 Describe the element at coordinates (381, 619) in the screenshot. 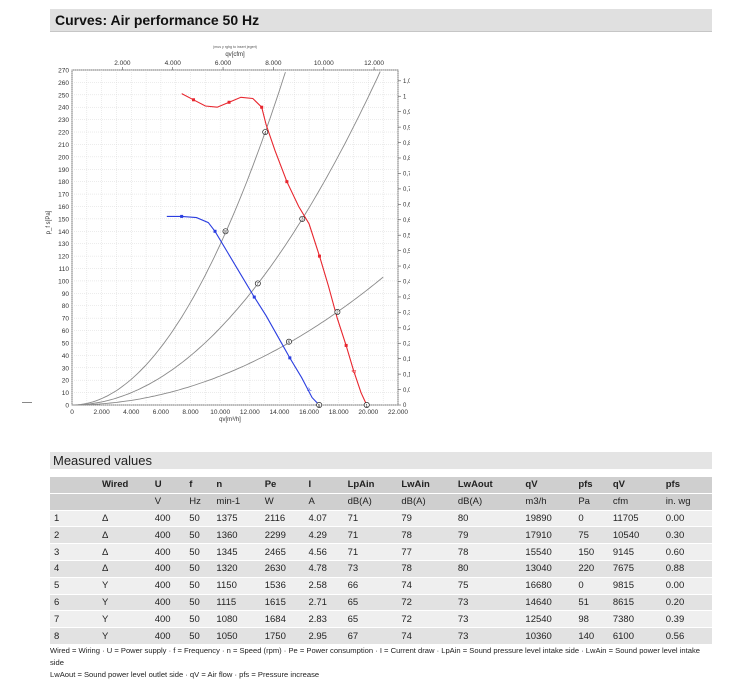

I see `table-row: 7 Y 400 50 1080 1684 2.83 65 72 73 12540 98 7380 0.39` at that location.